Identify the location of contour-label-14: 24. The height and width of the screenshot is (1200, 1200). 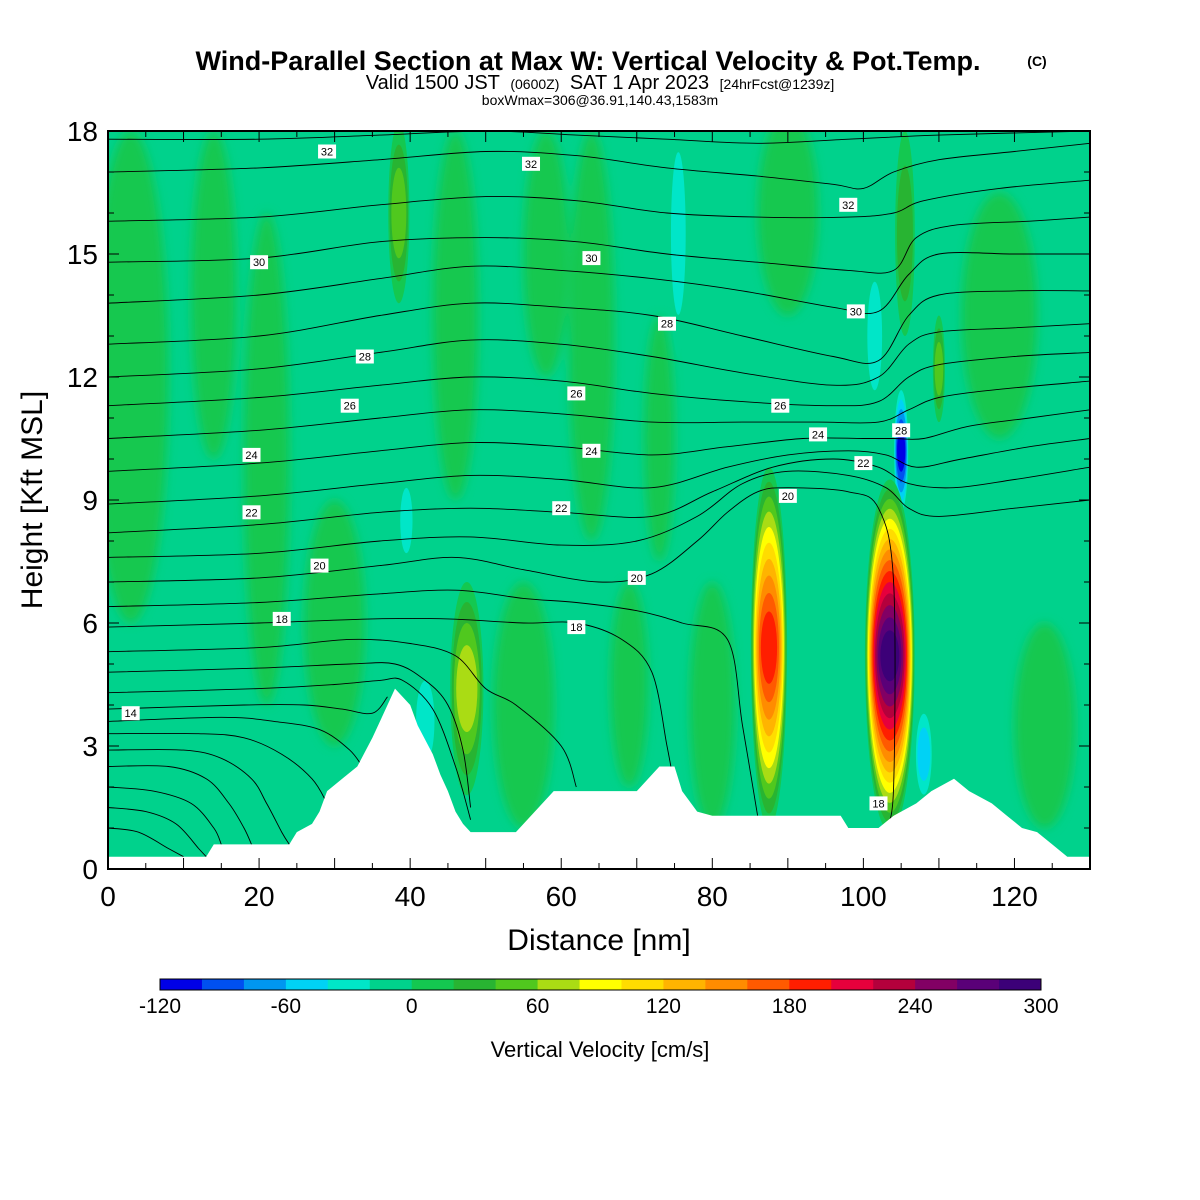
(818, 434).